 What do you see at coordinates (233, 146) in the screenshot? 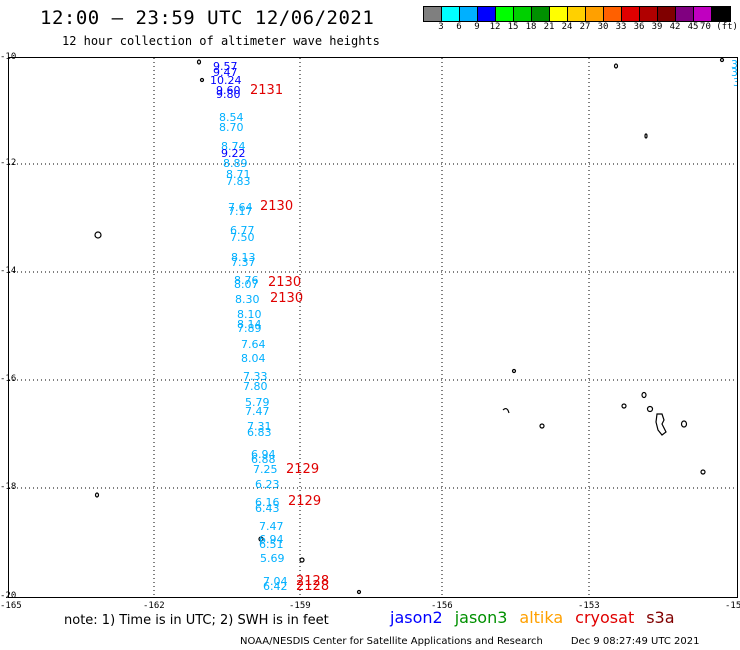
I see `wave-height-value: 8.74` at bounding box center [233, 146].